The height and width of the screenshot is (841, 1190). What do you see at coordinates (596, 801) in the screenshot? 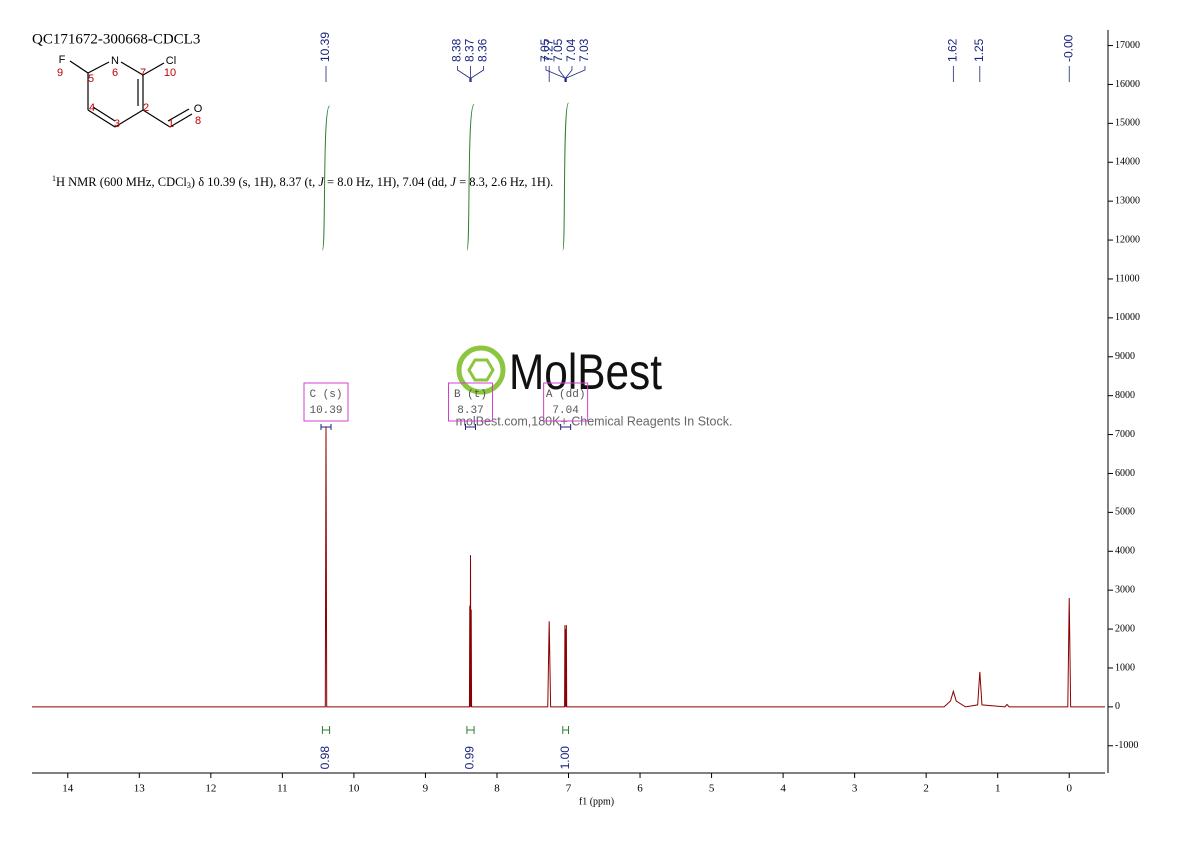
I see `x-axis-title: f1 (ppm)` at bounding box center [596, 801].